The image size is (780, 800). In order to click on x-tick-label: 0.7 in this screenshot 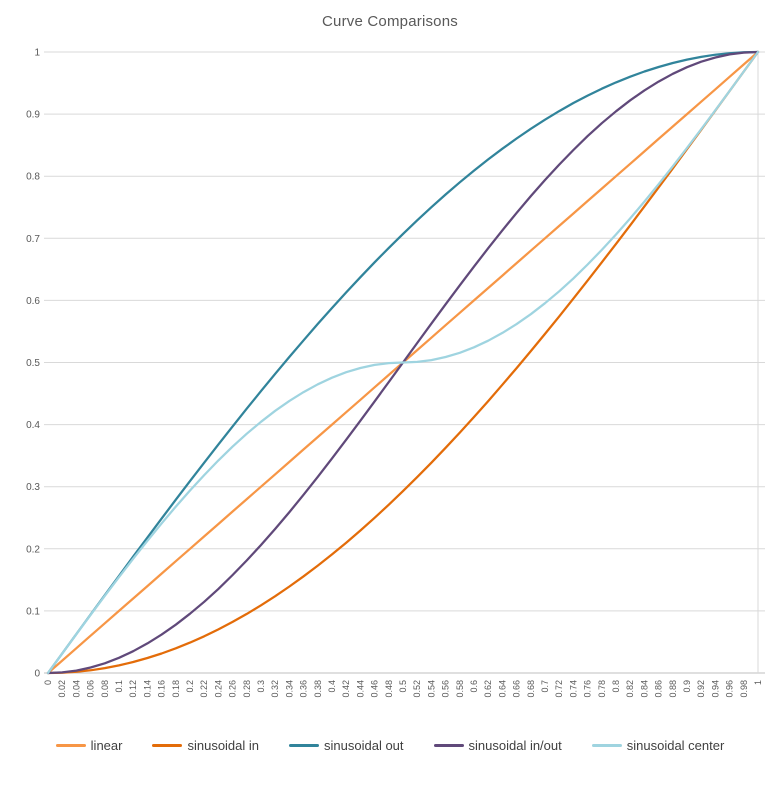, I will do `click(545, 686)`.